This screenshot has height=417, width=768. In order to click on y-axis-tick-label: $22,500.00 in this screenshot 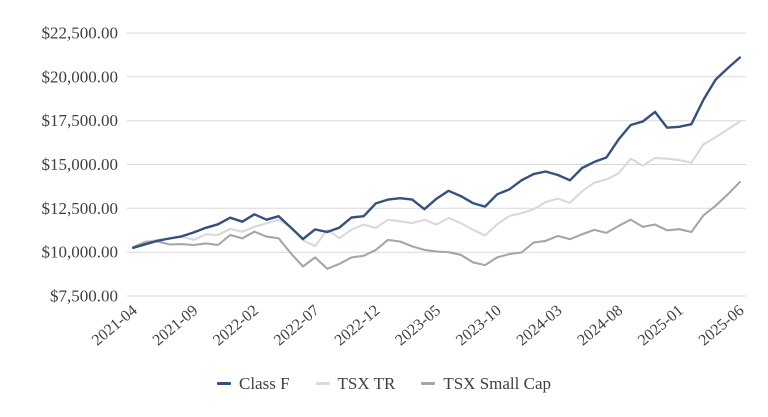, I will do `click(80, 33)`.